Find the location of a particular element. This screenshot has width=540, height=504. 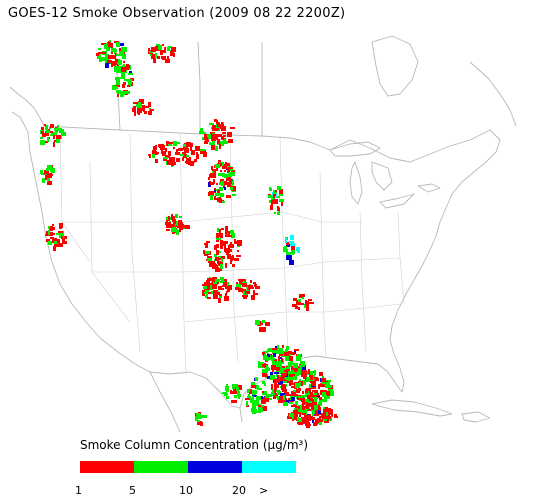

lake-huron is located at coordinates (382, 176).